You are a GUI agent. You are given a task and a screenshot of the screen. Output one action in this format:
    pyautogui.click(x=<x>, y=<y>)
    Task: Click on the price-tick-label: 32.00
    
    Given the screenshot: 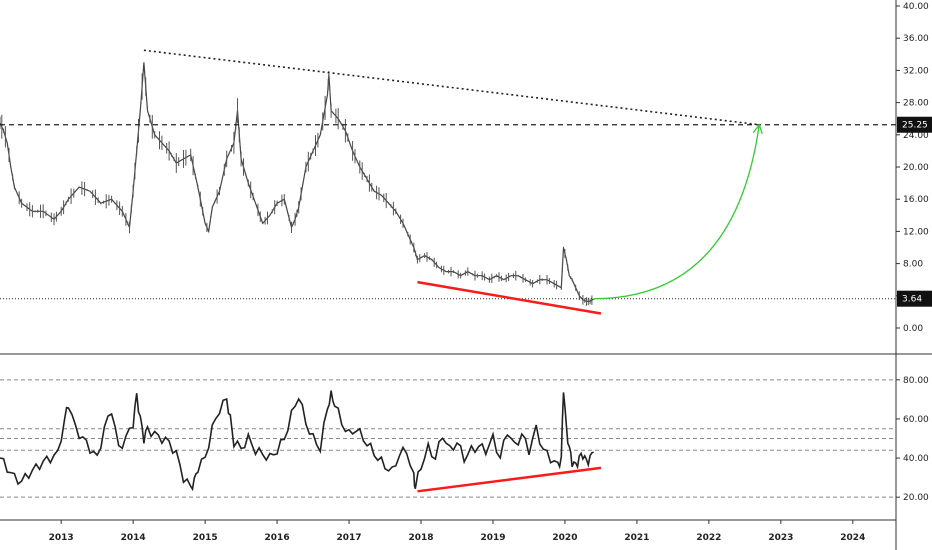 What is the action you would take?
    pyautogui.click(x=916, y=71)
    